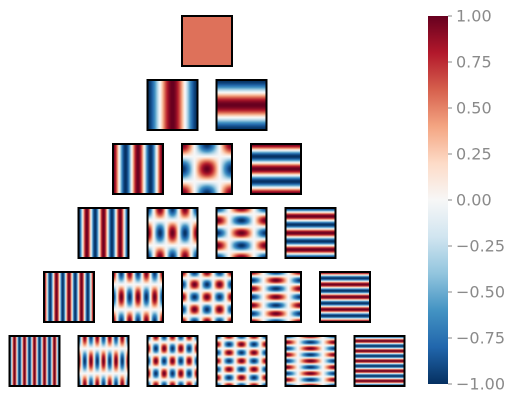  I want to click on panel-m0-n1, so click(241, 105).